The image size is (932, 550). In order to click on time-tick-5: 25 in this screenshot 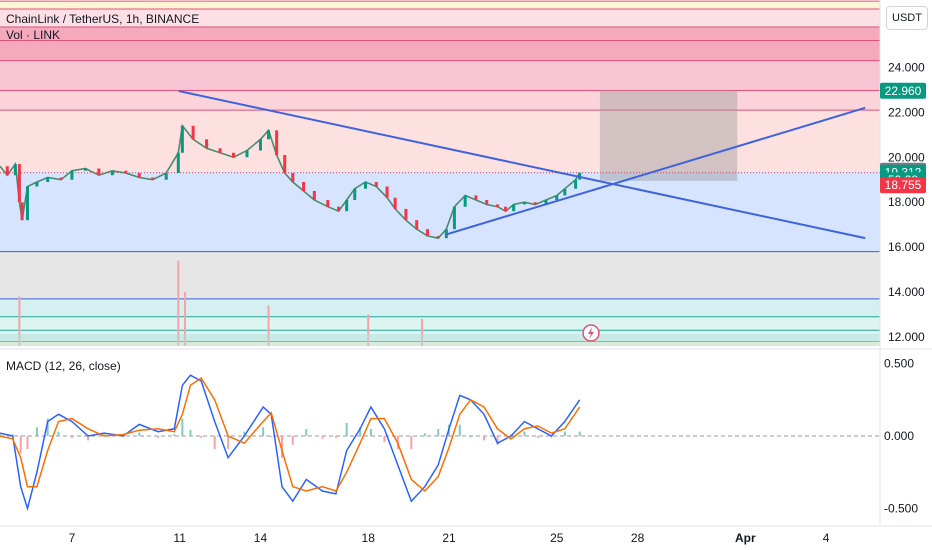, I will do `click(557, 538)`.